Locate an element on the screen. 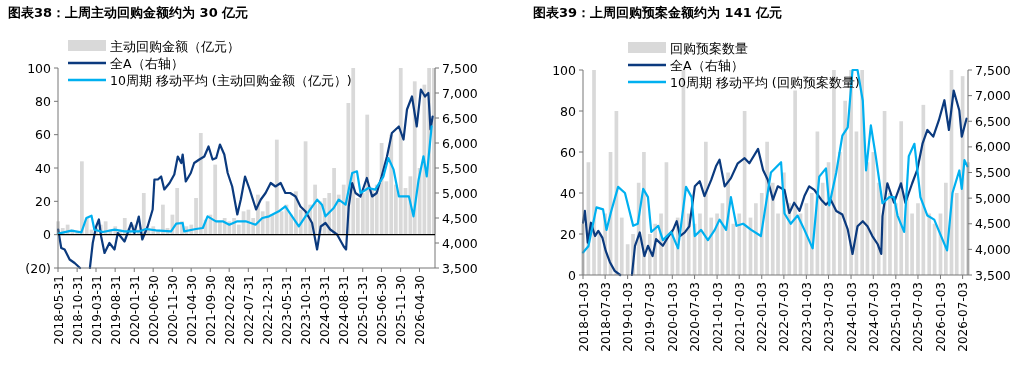 This screenshot has width=1030, height=392. x-tick-label: 2026-07-03 is located at coordinates (963, 317).